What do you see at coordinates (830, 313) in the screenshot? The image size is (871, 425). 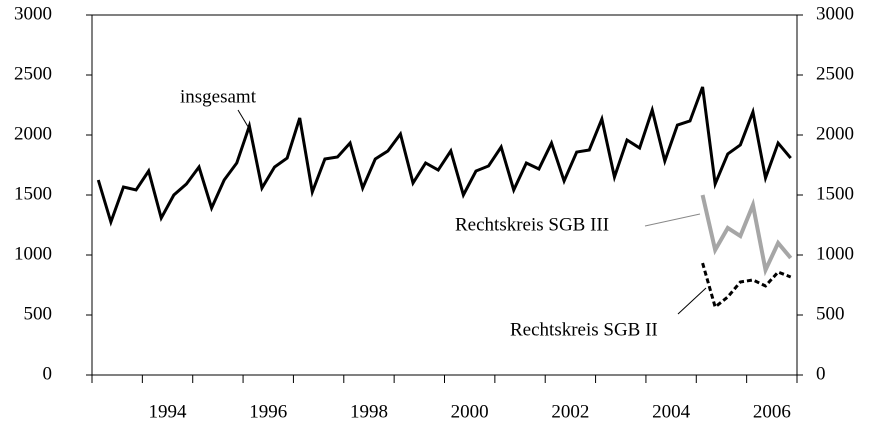 I see `y2-tick-label: 500` at bounding box center [830, 313].